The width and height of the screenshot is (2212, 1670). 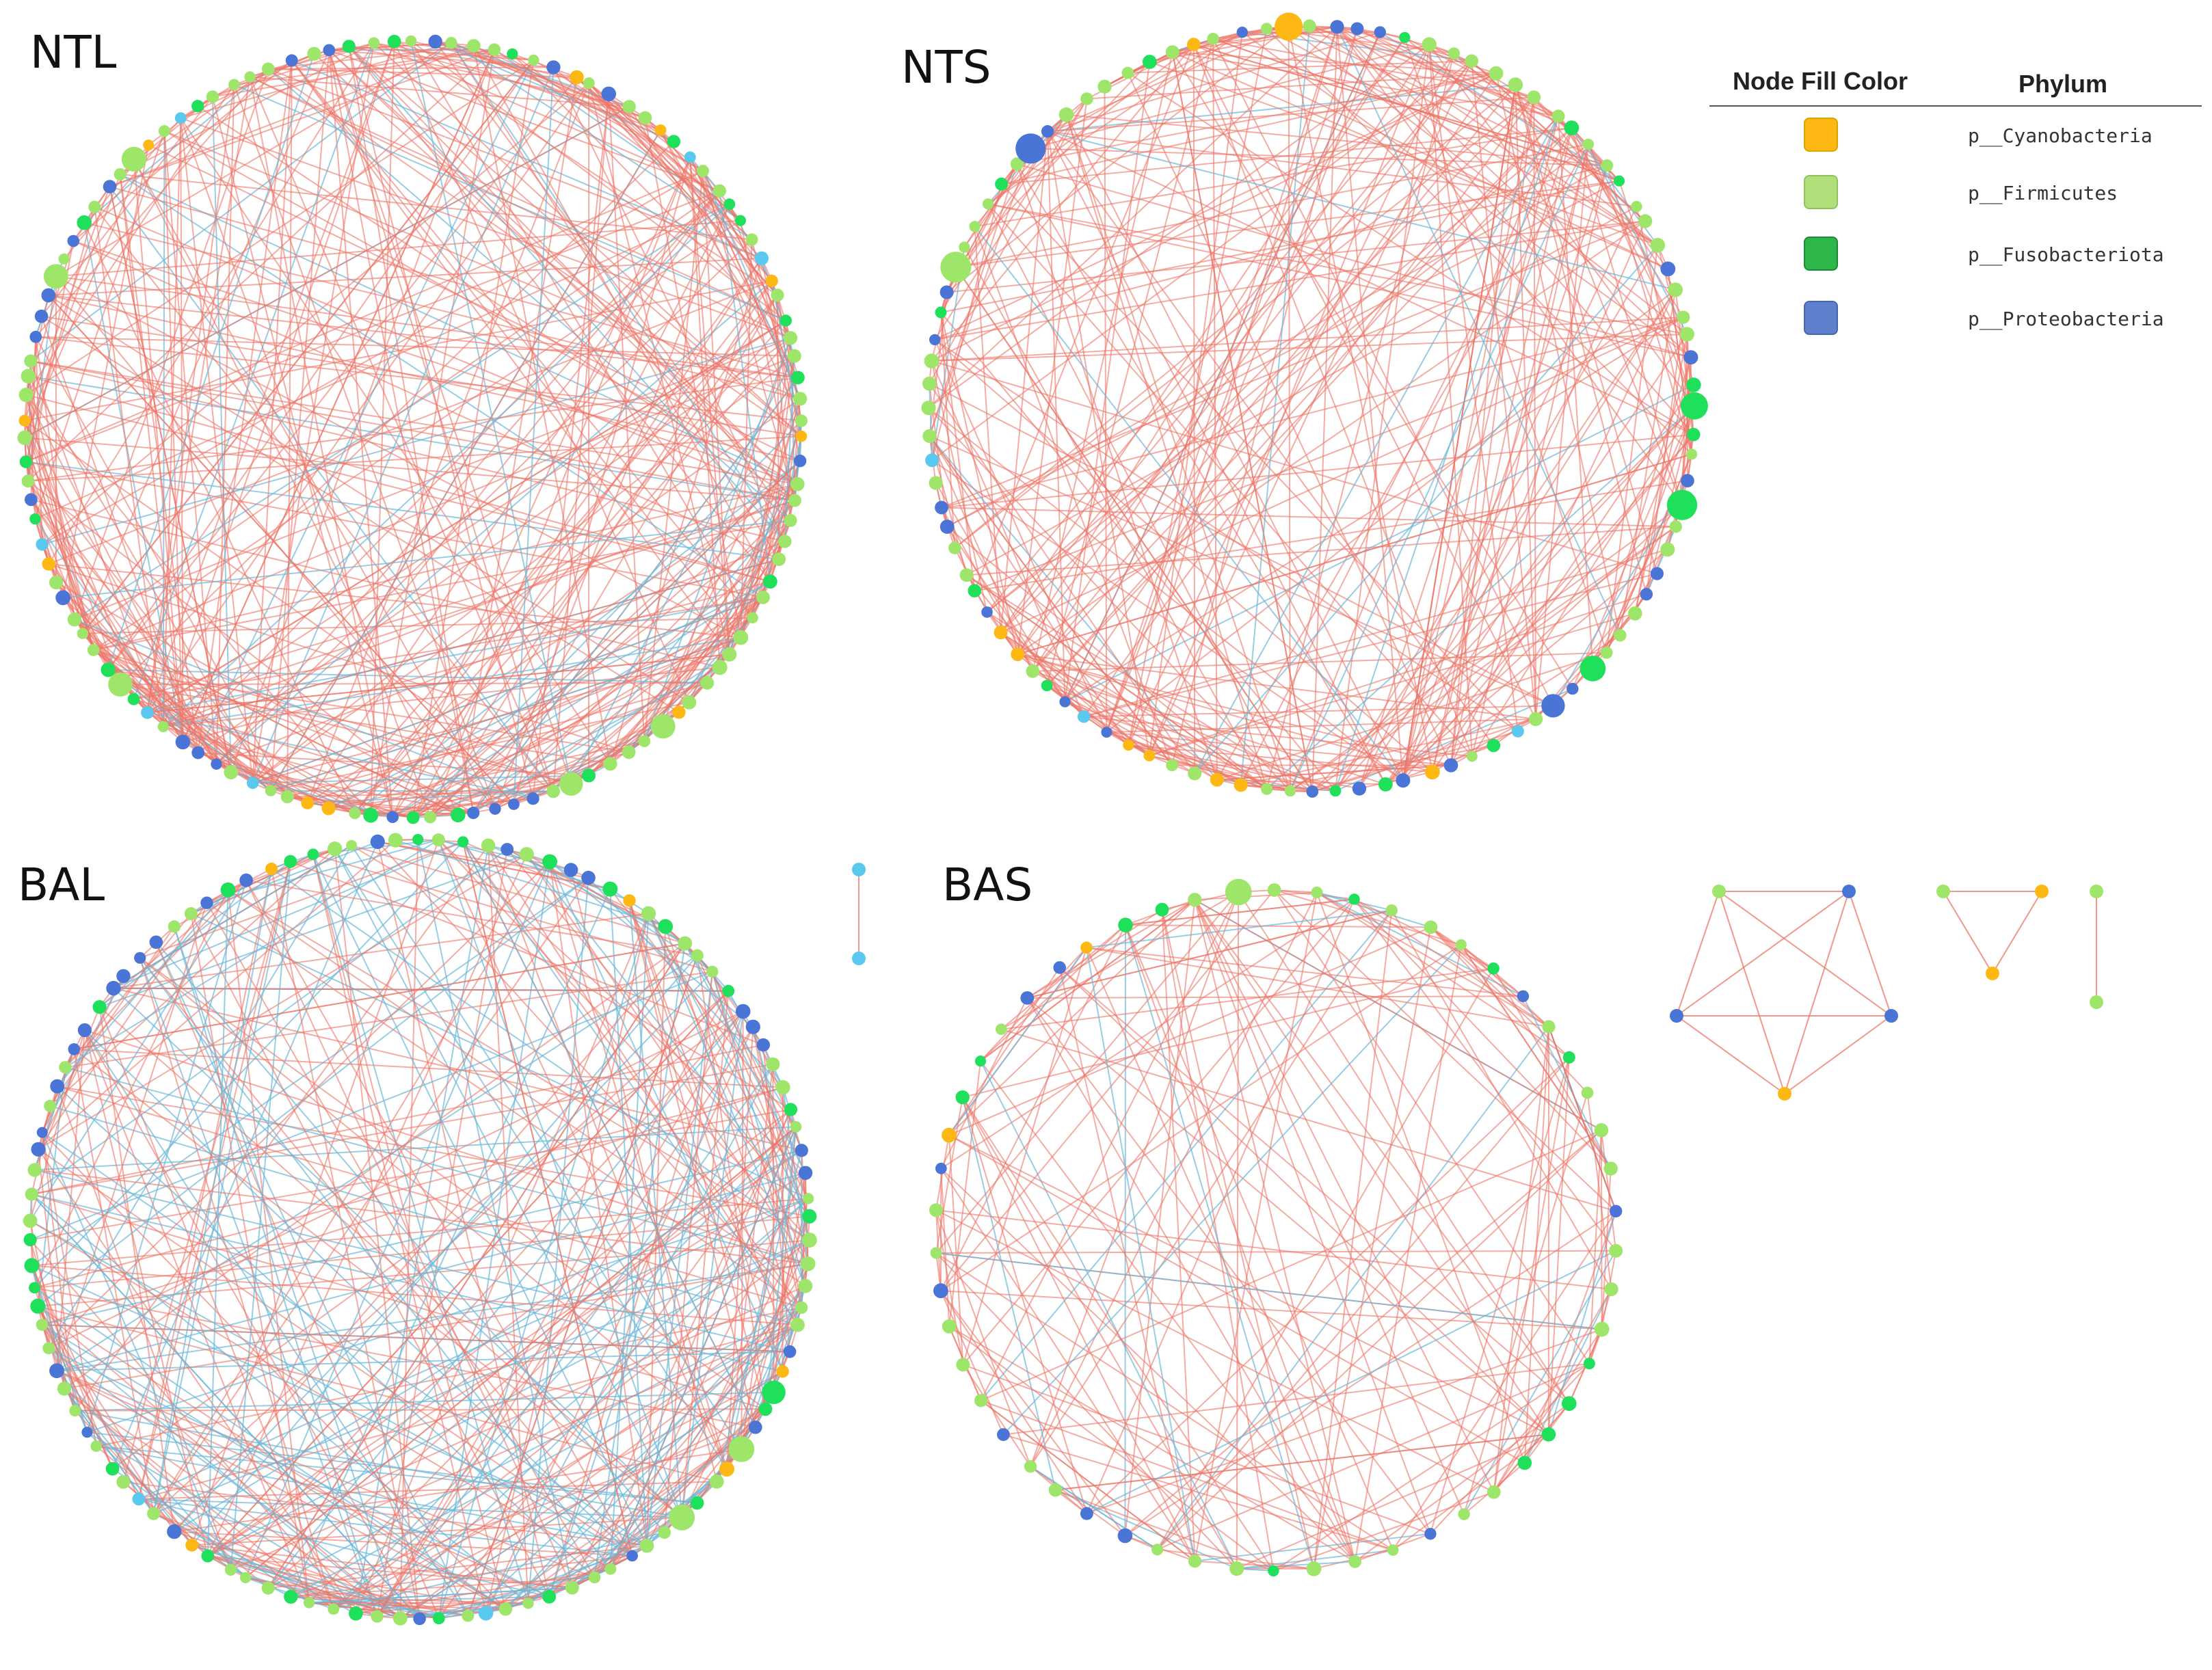 What do you see at coordinates (988, 885) in the screenshot?
I see `panel-label-bas: BAS` at bounding box center [988, 885].